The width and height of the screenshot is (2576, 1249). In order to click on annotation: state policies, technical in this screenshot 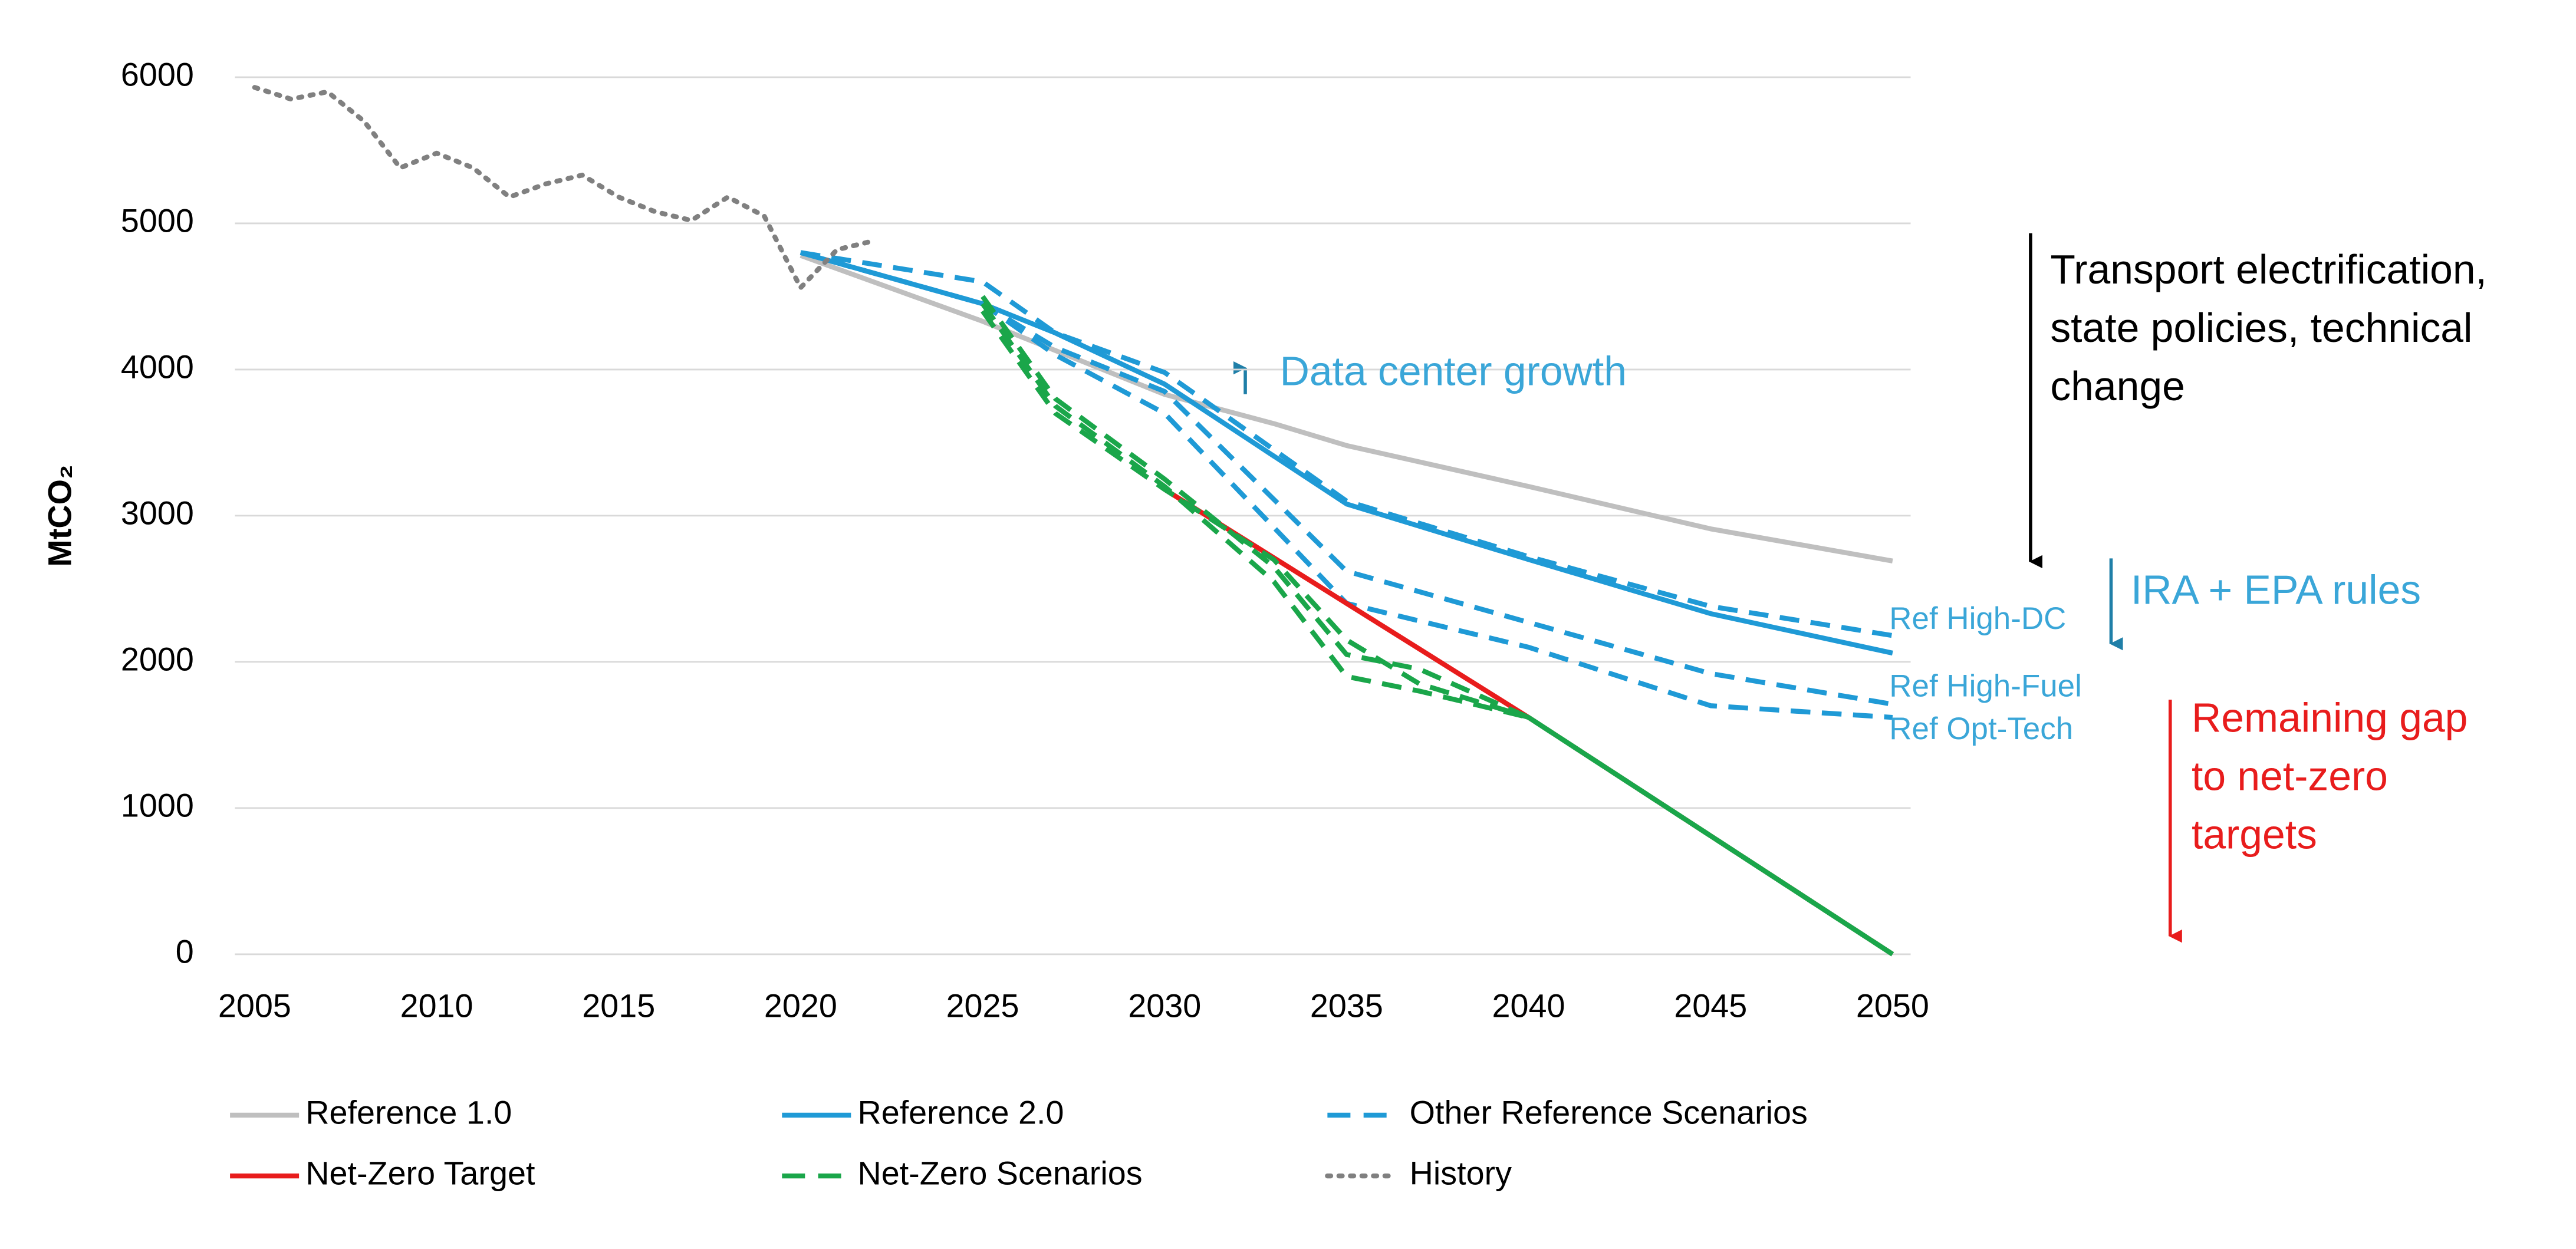, I will do `click(2261, 328)`.